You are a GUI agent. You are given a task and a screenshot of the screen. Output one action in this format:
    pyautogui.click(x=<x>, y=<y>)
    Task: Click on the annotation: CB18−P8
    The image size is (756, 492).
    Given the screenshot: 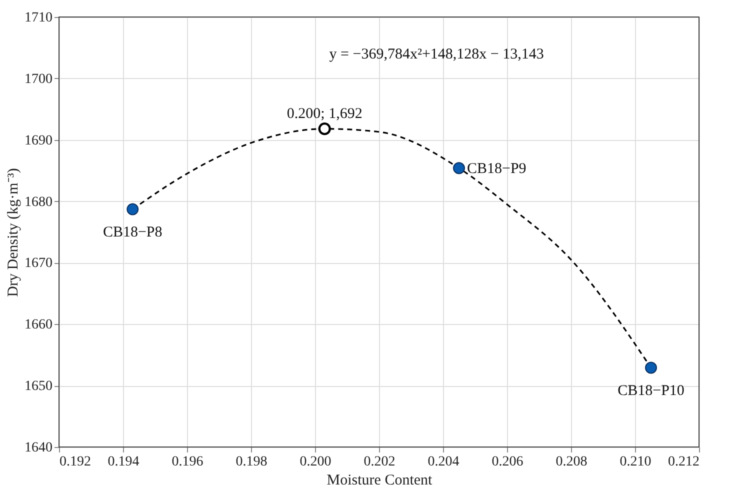 What is the action you would take?
    pyautogui.click(x=132, y=232)
    